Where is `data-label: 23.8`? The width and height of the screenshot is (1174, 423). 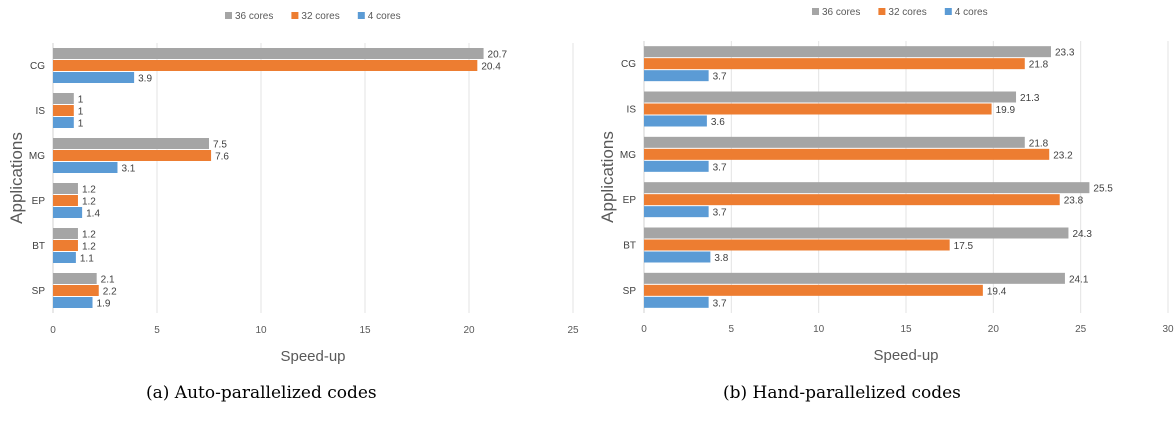 data-label: 23.8 is located at coordinates (1074, 201).